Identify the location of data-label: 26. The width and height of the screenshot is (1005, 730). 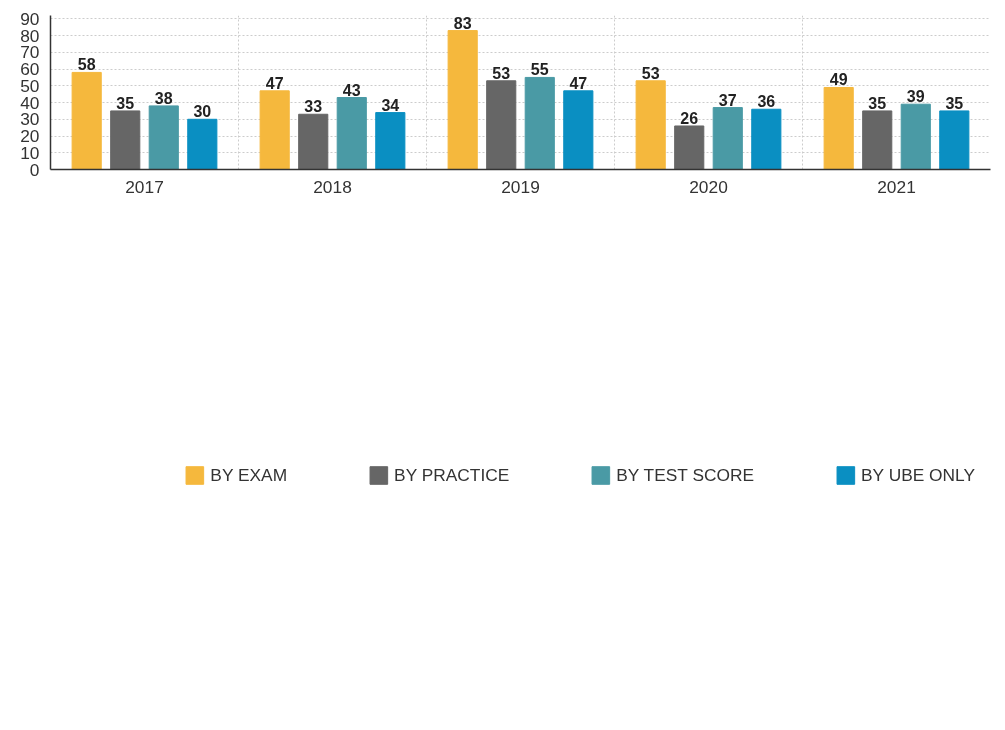
(689, 118).